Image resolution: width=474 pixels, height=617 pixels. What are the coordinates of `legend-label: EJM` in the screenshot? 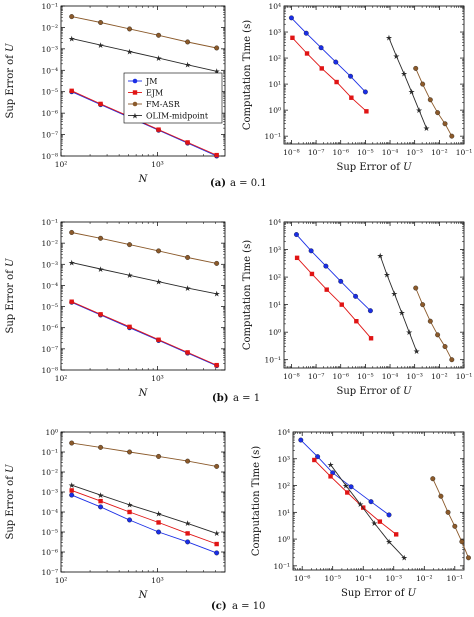 It's located at (154, 93).